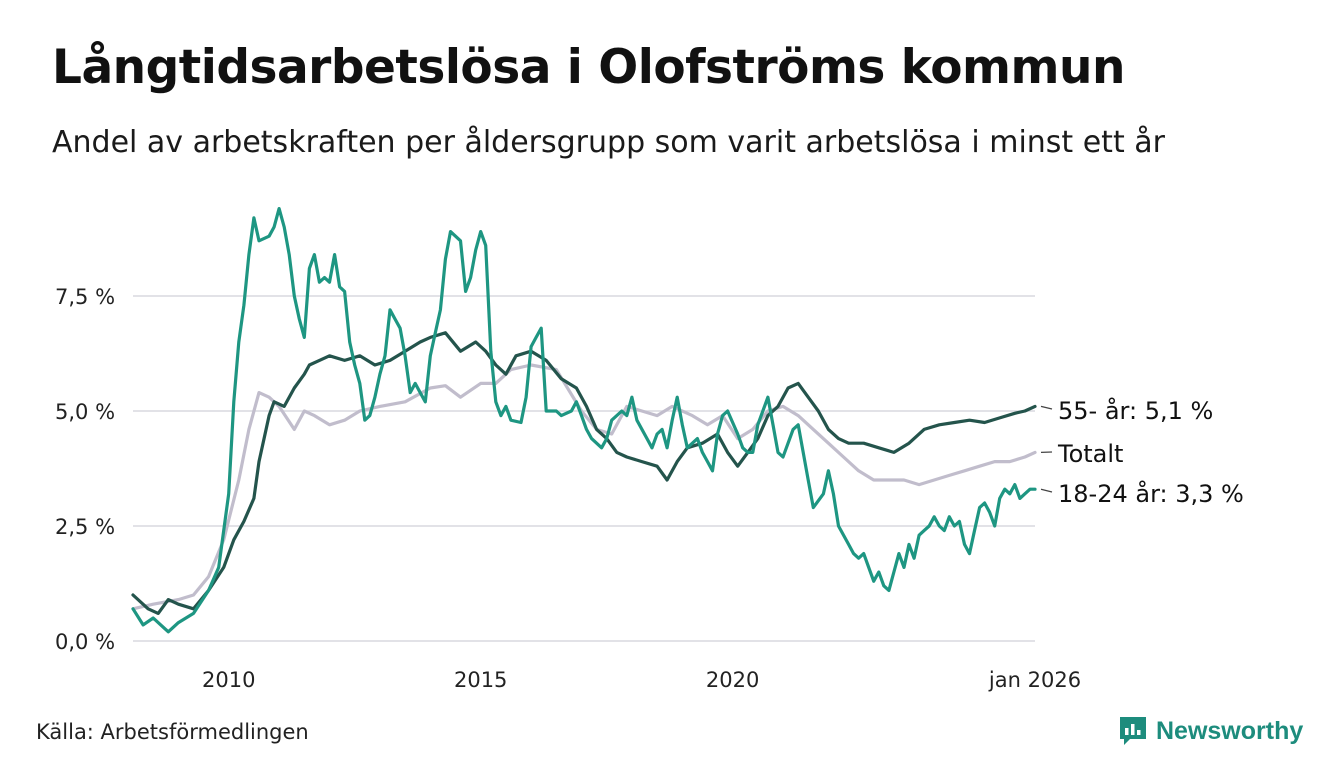 The width and height of the screenshot is (1340, 780). I want to click on end-label-total: Totalt, so click(1090, 454).